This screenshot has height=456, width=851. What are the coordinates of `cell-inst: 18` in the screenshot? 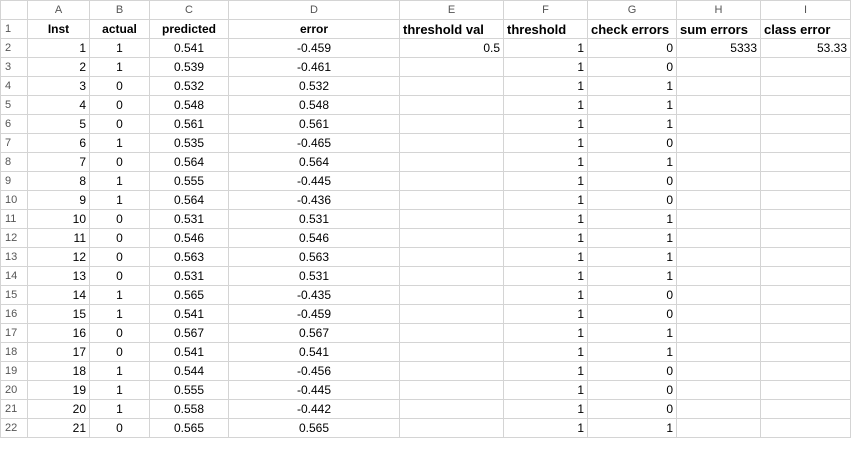 It's located at (58, 371).